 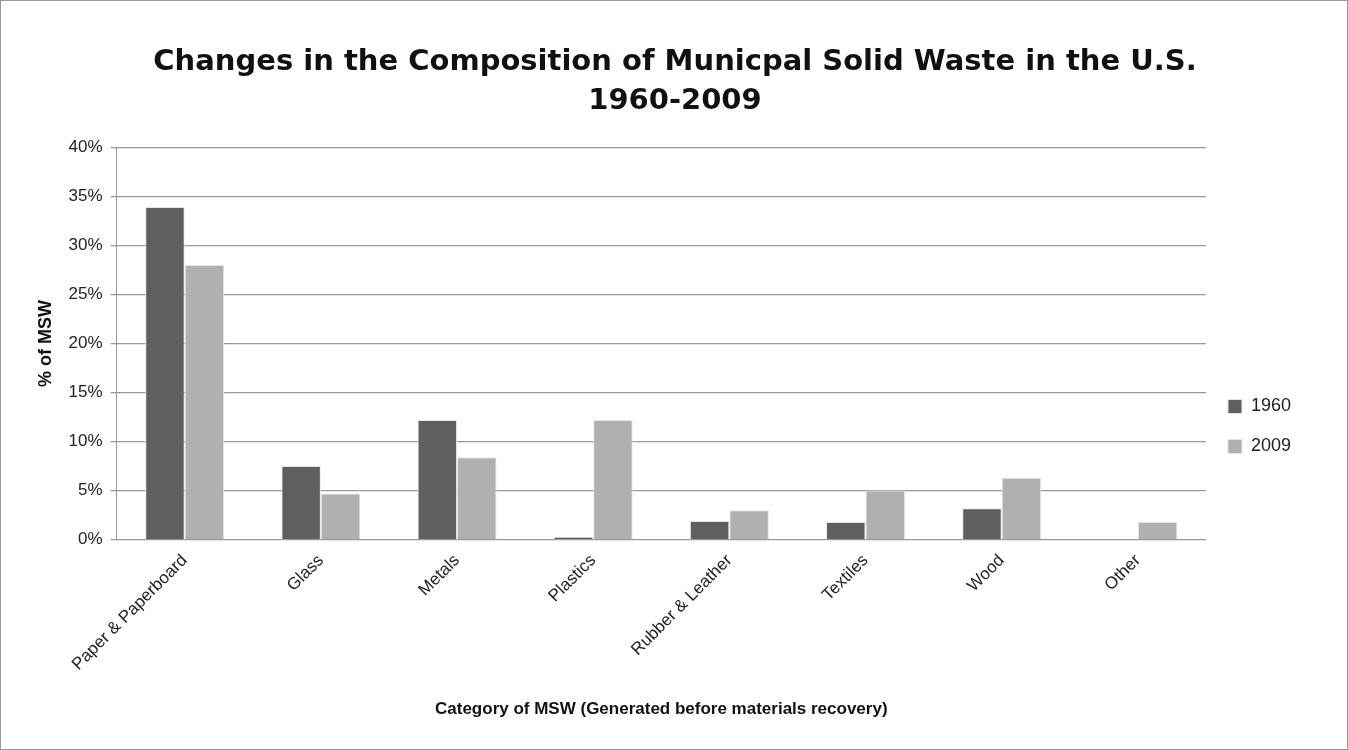 What do you see at coordinates (85, 244) in the screenshot?
I see `y-tick-label: 30%` at bounding box center [85, 244].